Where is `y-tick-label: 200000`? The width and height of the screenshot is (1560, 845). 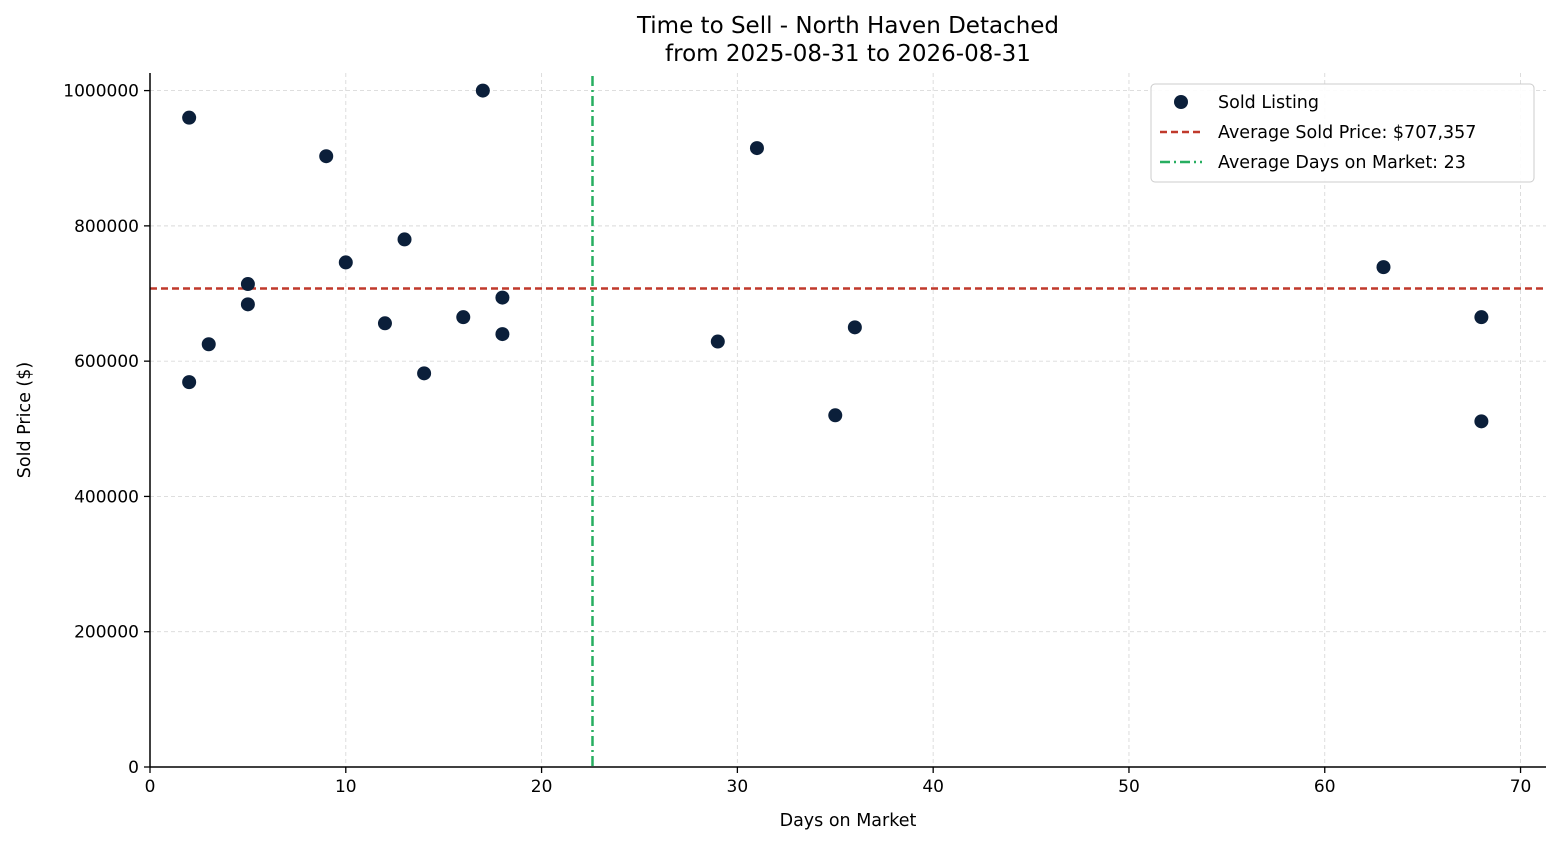 y-tick-label: 200000 is located at coordinates (106, 633).